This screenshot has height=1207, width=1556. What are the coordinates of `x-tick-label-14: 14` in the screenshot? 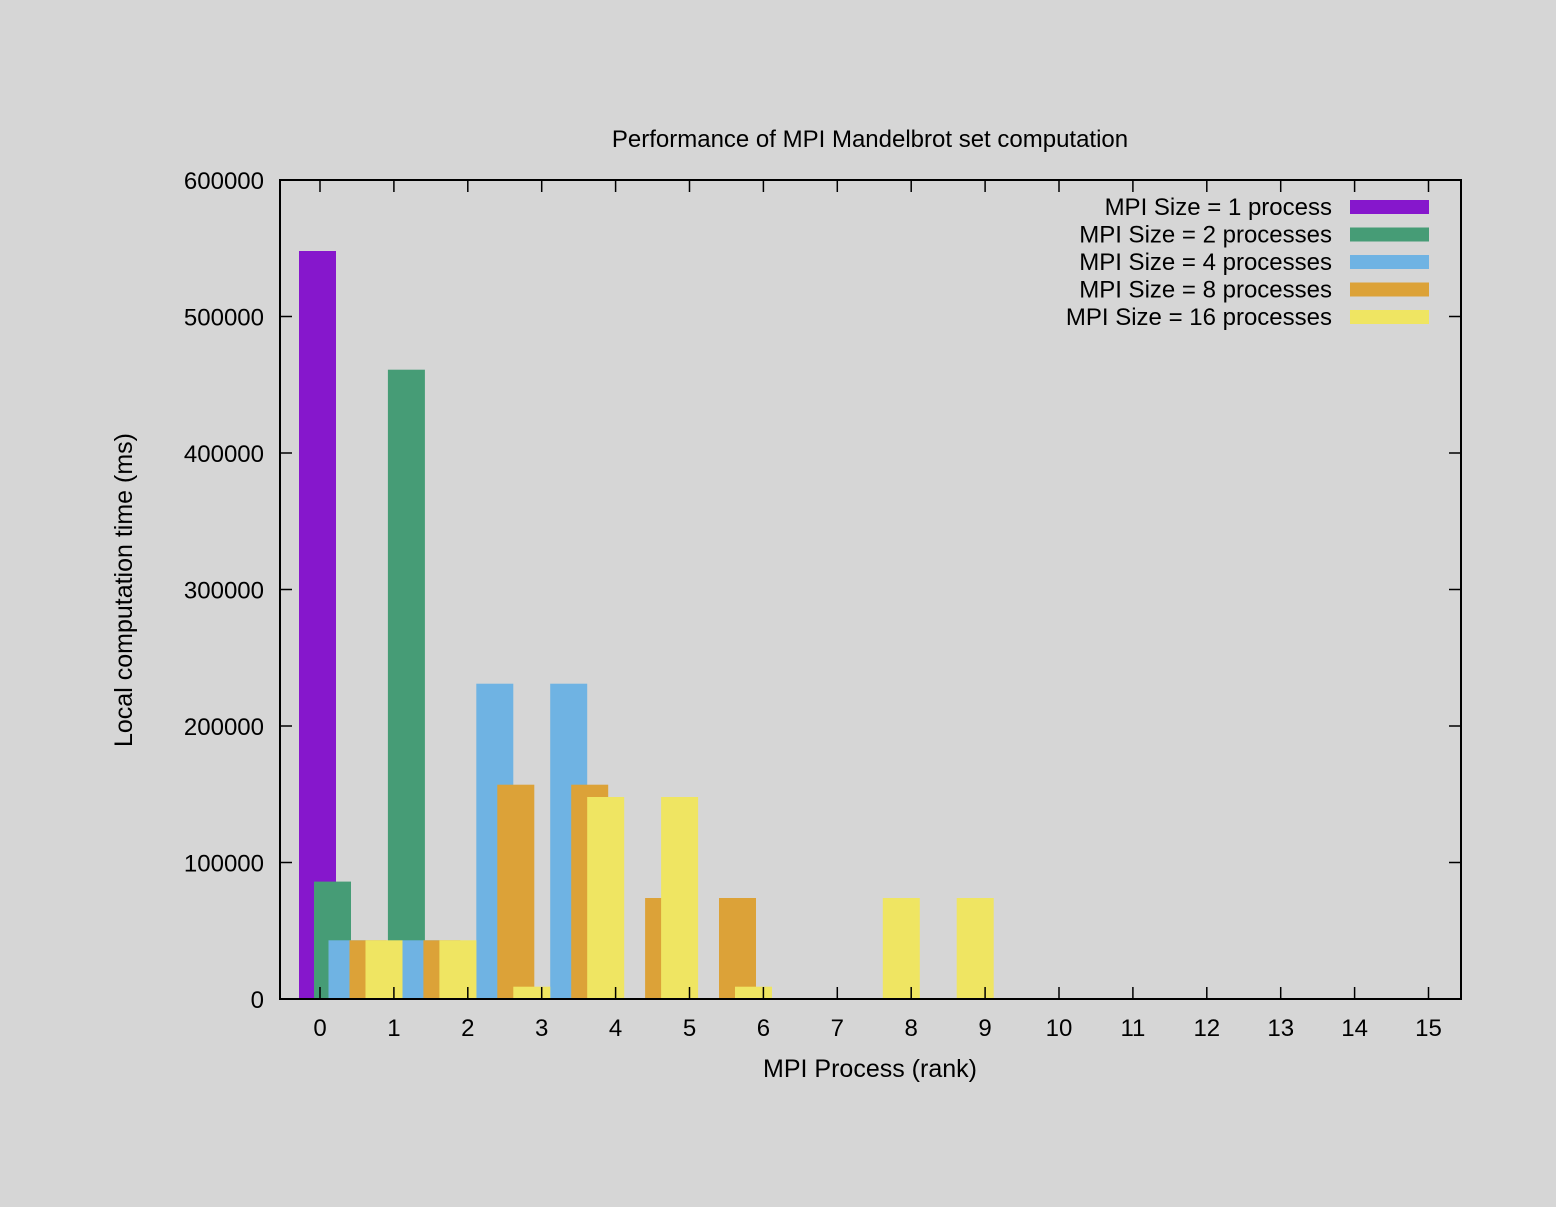 It's located at (1354, 1028).